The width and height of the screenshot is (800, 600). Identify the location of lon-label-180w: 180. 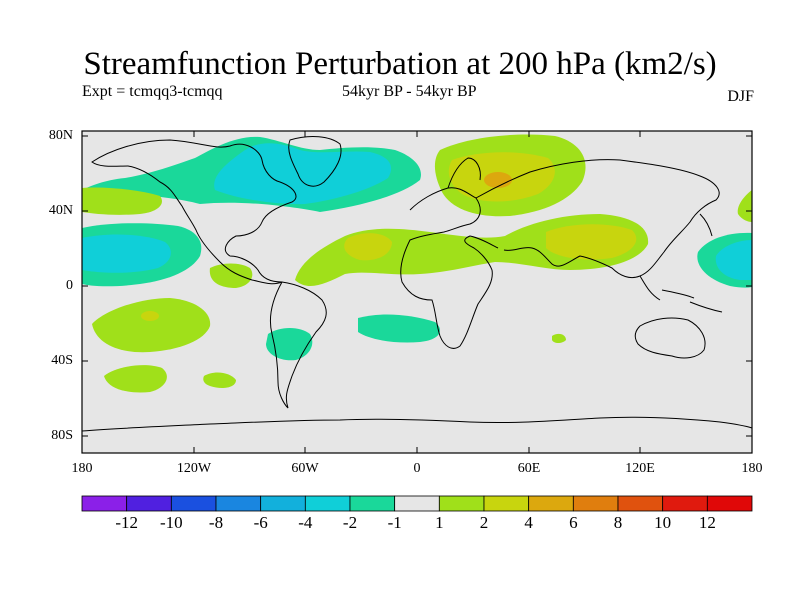
(82, 468).